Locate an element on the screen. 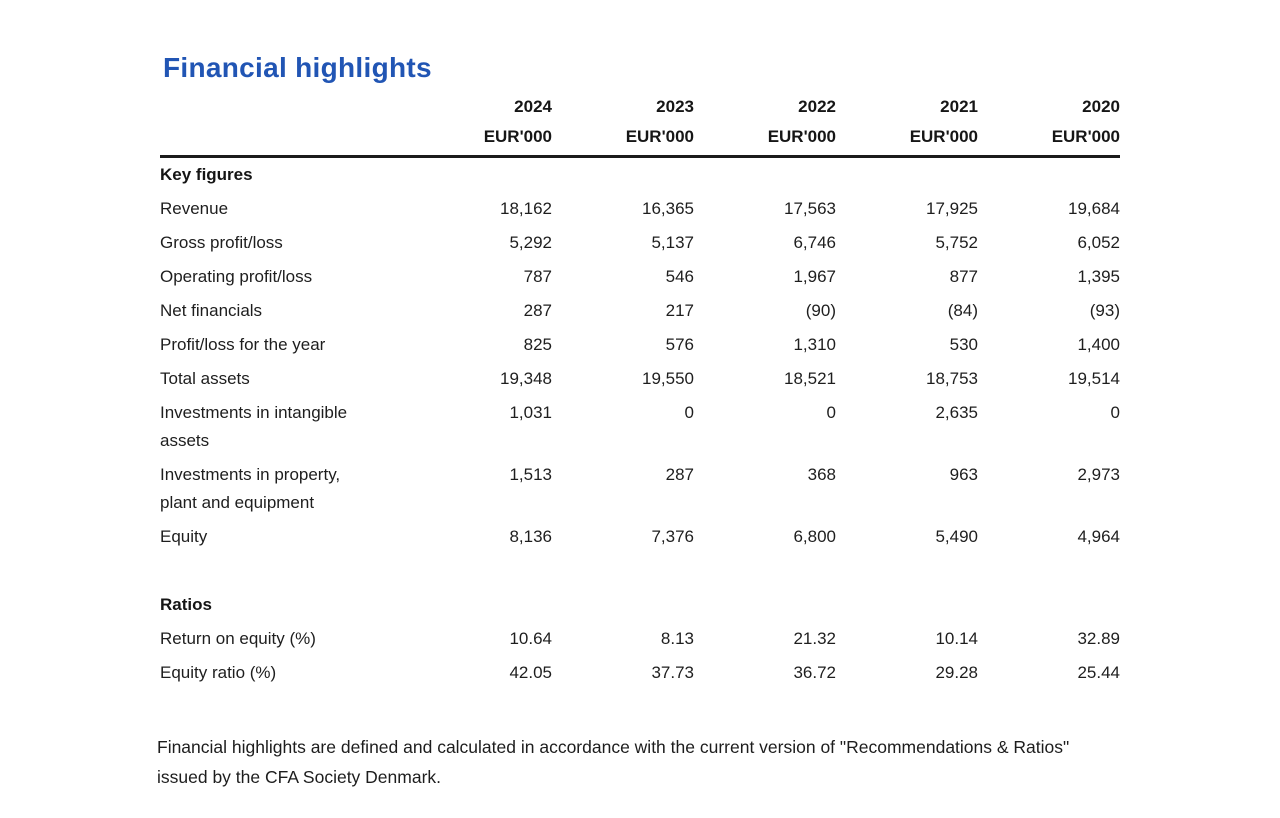  table-row: Equity 8,136 7,376 6,800 5,490 4,964 is located at coordinates (640, 537).